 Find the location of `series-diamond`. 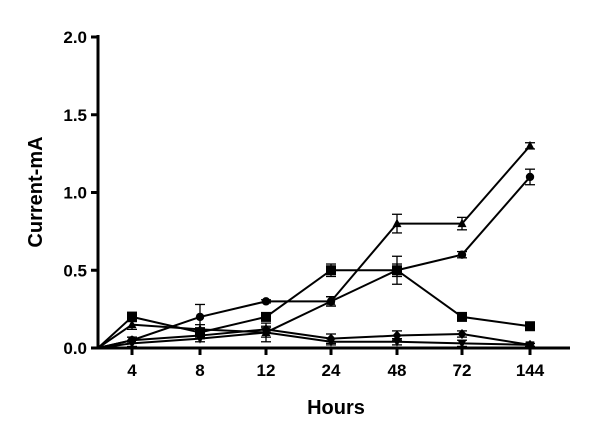

series-diamond is located at coordinates (316, 337).